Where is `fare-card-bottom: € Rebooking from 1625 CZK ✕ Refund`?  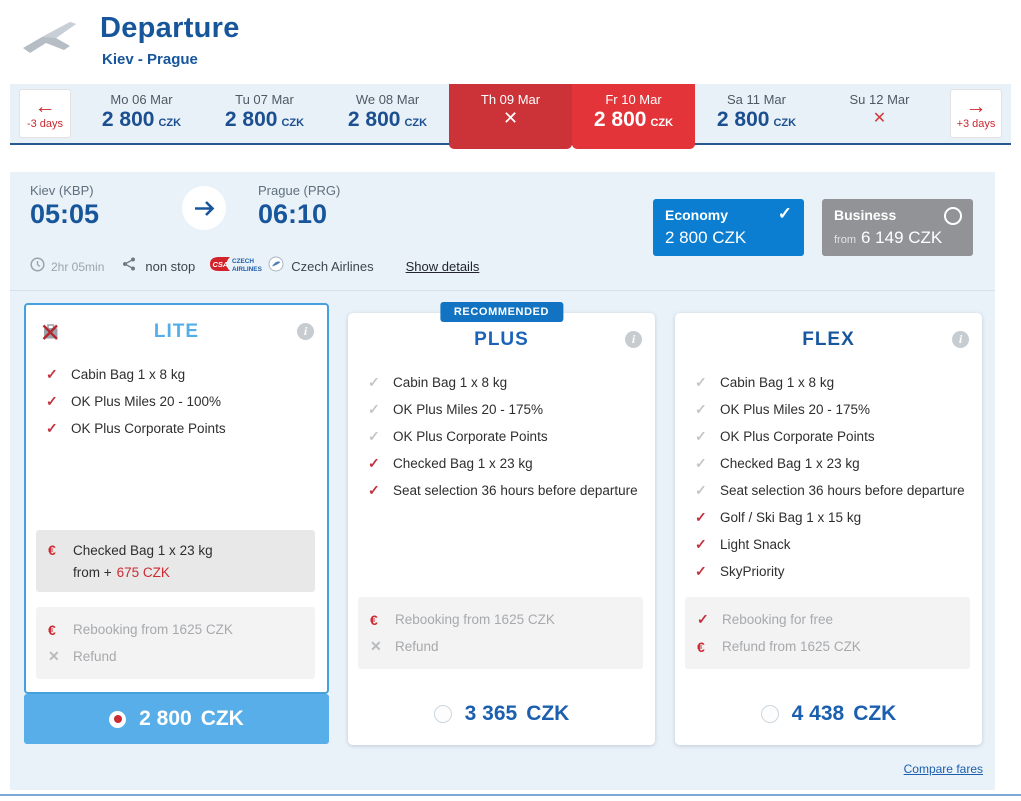 fare-card-bottom: € Rebooking from 1625 CZK ✕ Refund is located at coordinates (501, 639).